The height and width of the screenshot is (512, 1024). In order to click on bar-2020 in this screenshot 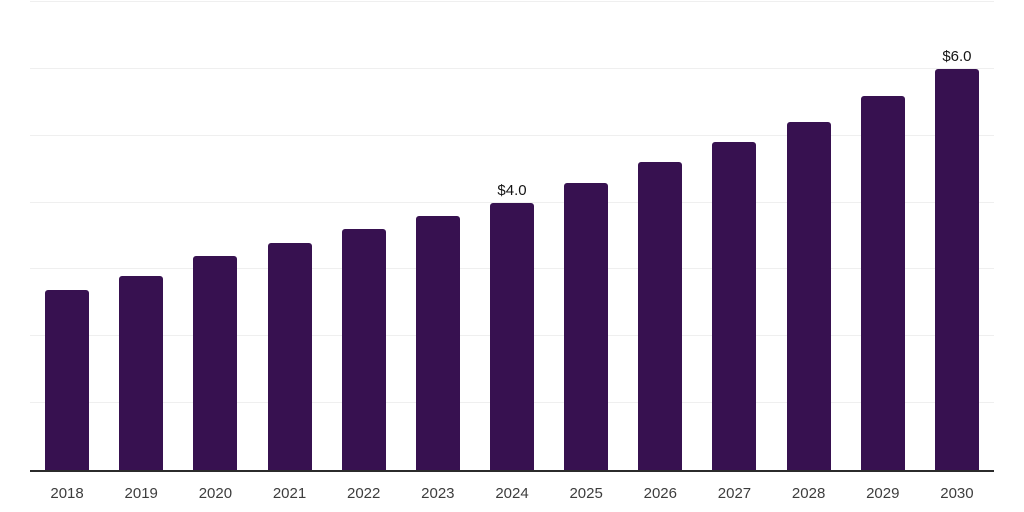, I will do `click(215, 363)`.